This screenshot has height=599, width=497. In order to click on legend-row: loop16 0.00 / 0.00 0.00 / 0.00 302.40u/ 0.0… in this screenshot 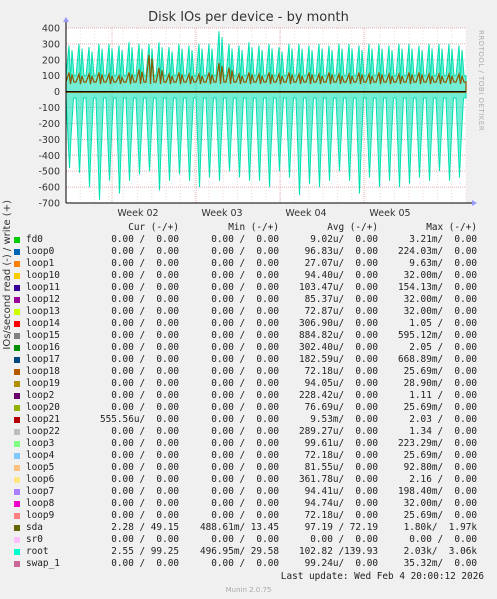, I will do `click(248, 348)`.